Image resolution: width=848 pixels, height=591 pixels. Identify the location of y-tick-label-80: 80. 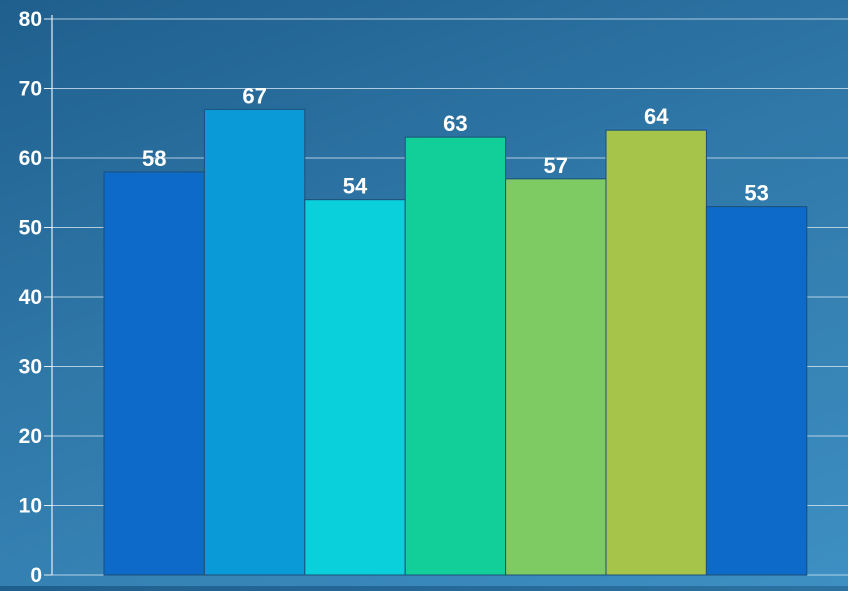
(30, 19).